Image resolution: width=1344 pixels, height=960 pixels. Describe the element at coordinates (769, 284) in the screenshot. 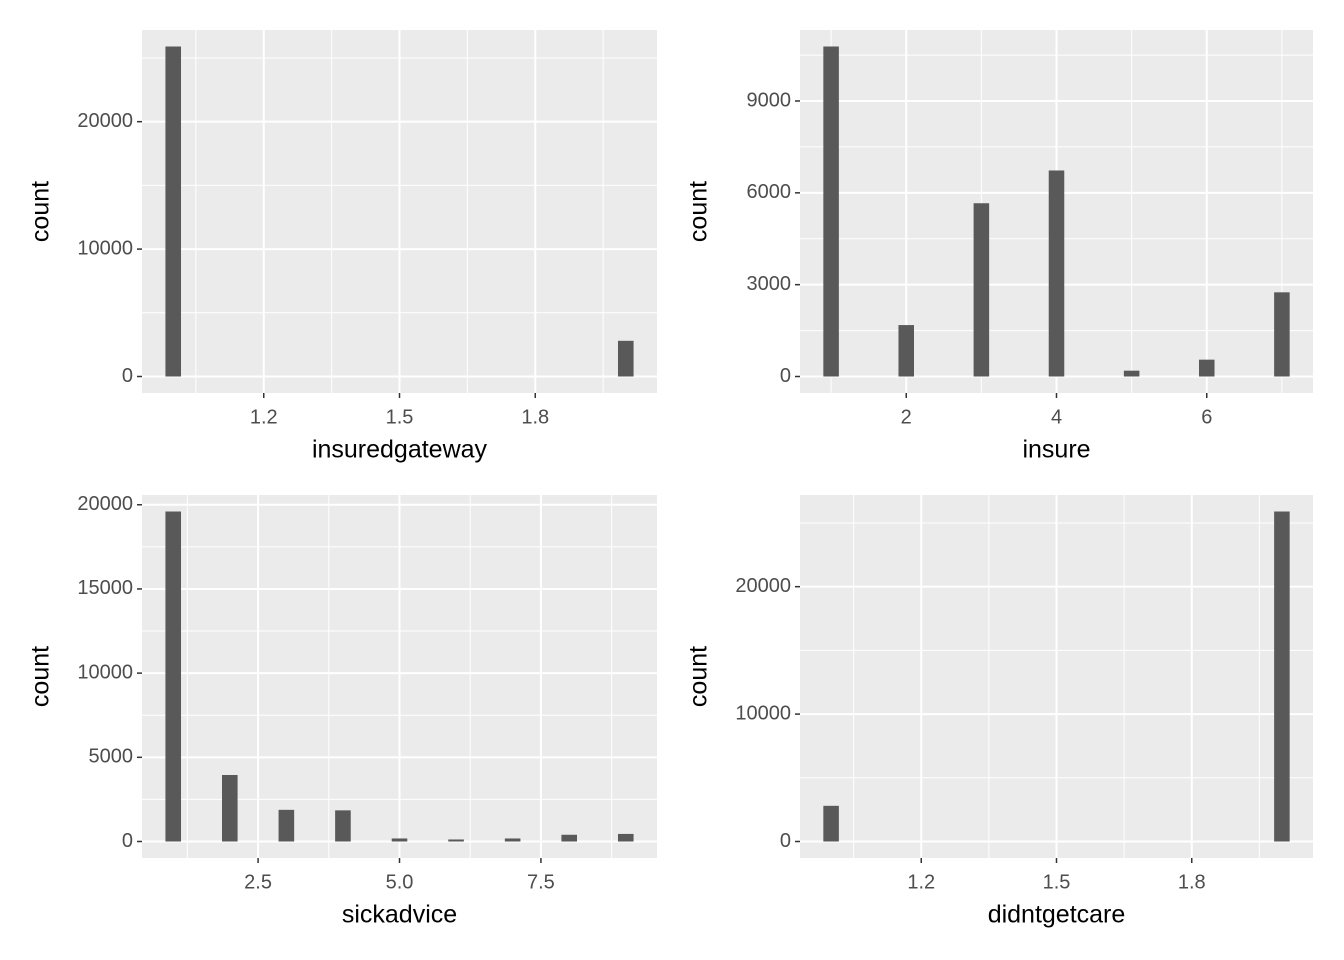

I see `y-tick-label: 3000` at that location.